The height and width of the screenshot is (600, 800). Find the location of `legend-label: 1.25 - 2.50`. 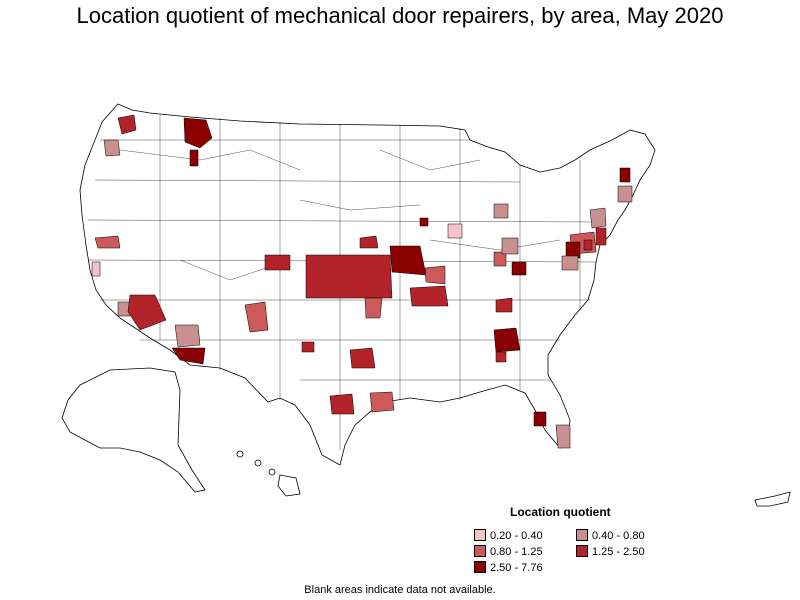

legend-label: 1.25 - 2.50 is located at coordinates (618, 552).